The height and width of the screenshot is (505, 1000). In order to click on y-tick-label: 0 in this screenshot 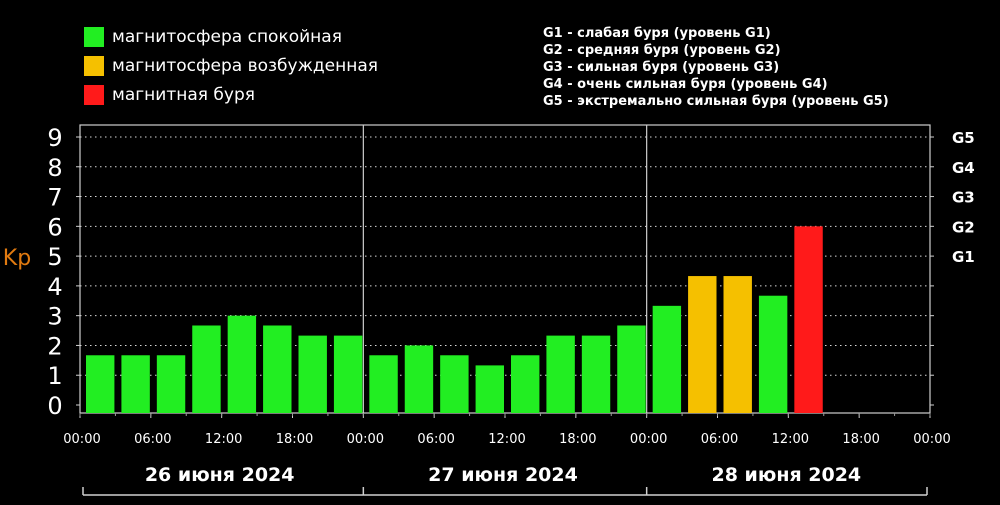, I will do `click(54, 406)`.